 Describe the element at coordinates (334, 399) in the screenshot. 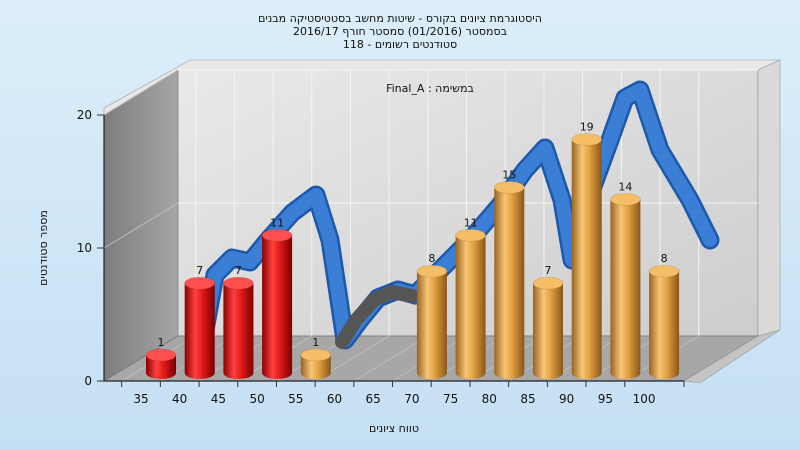

I see `x-tick-label: 60` at that location.